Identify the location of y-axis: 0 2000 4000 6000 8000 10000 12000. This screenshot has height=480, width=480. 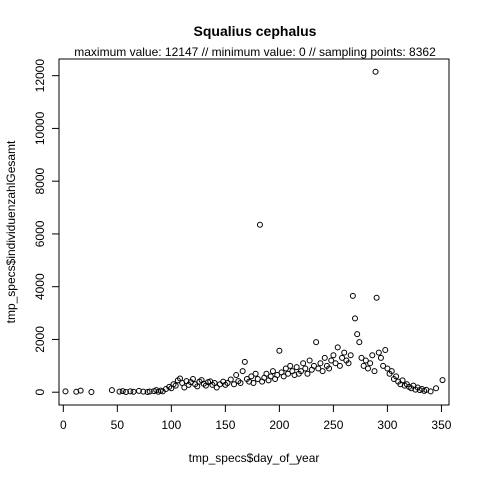
(46, 227).